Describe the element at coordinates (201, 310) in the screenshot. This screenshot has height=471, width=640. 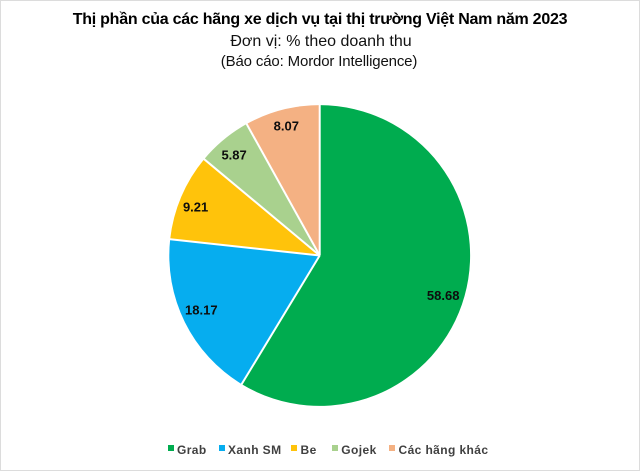
I see `svg-text: 18.17` at that location.